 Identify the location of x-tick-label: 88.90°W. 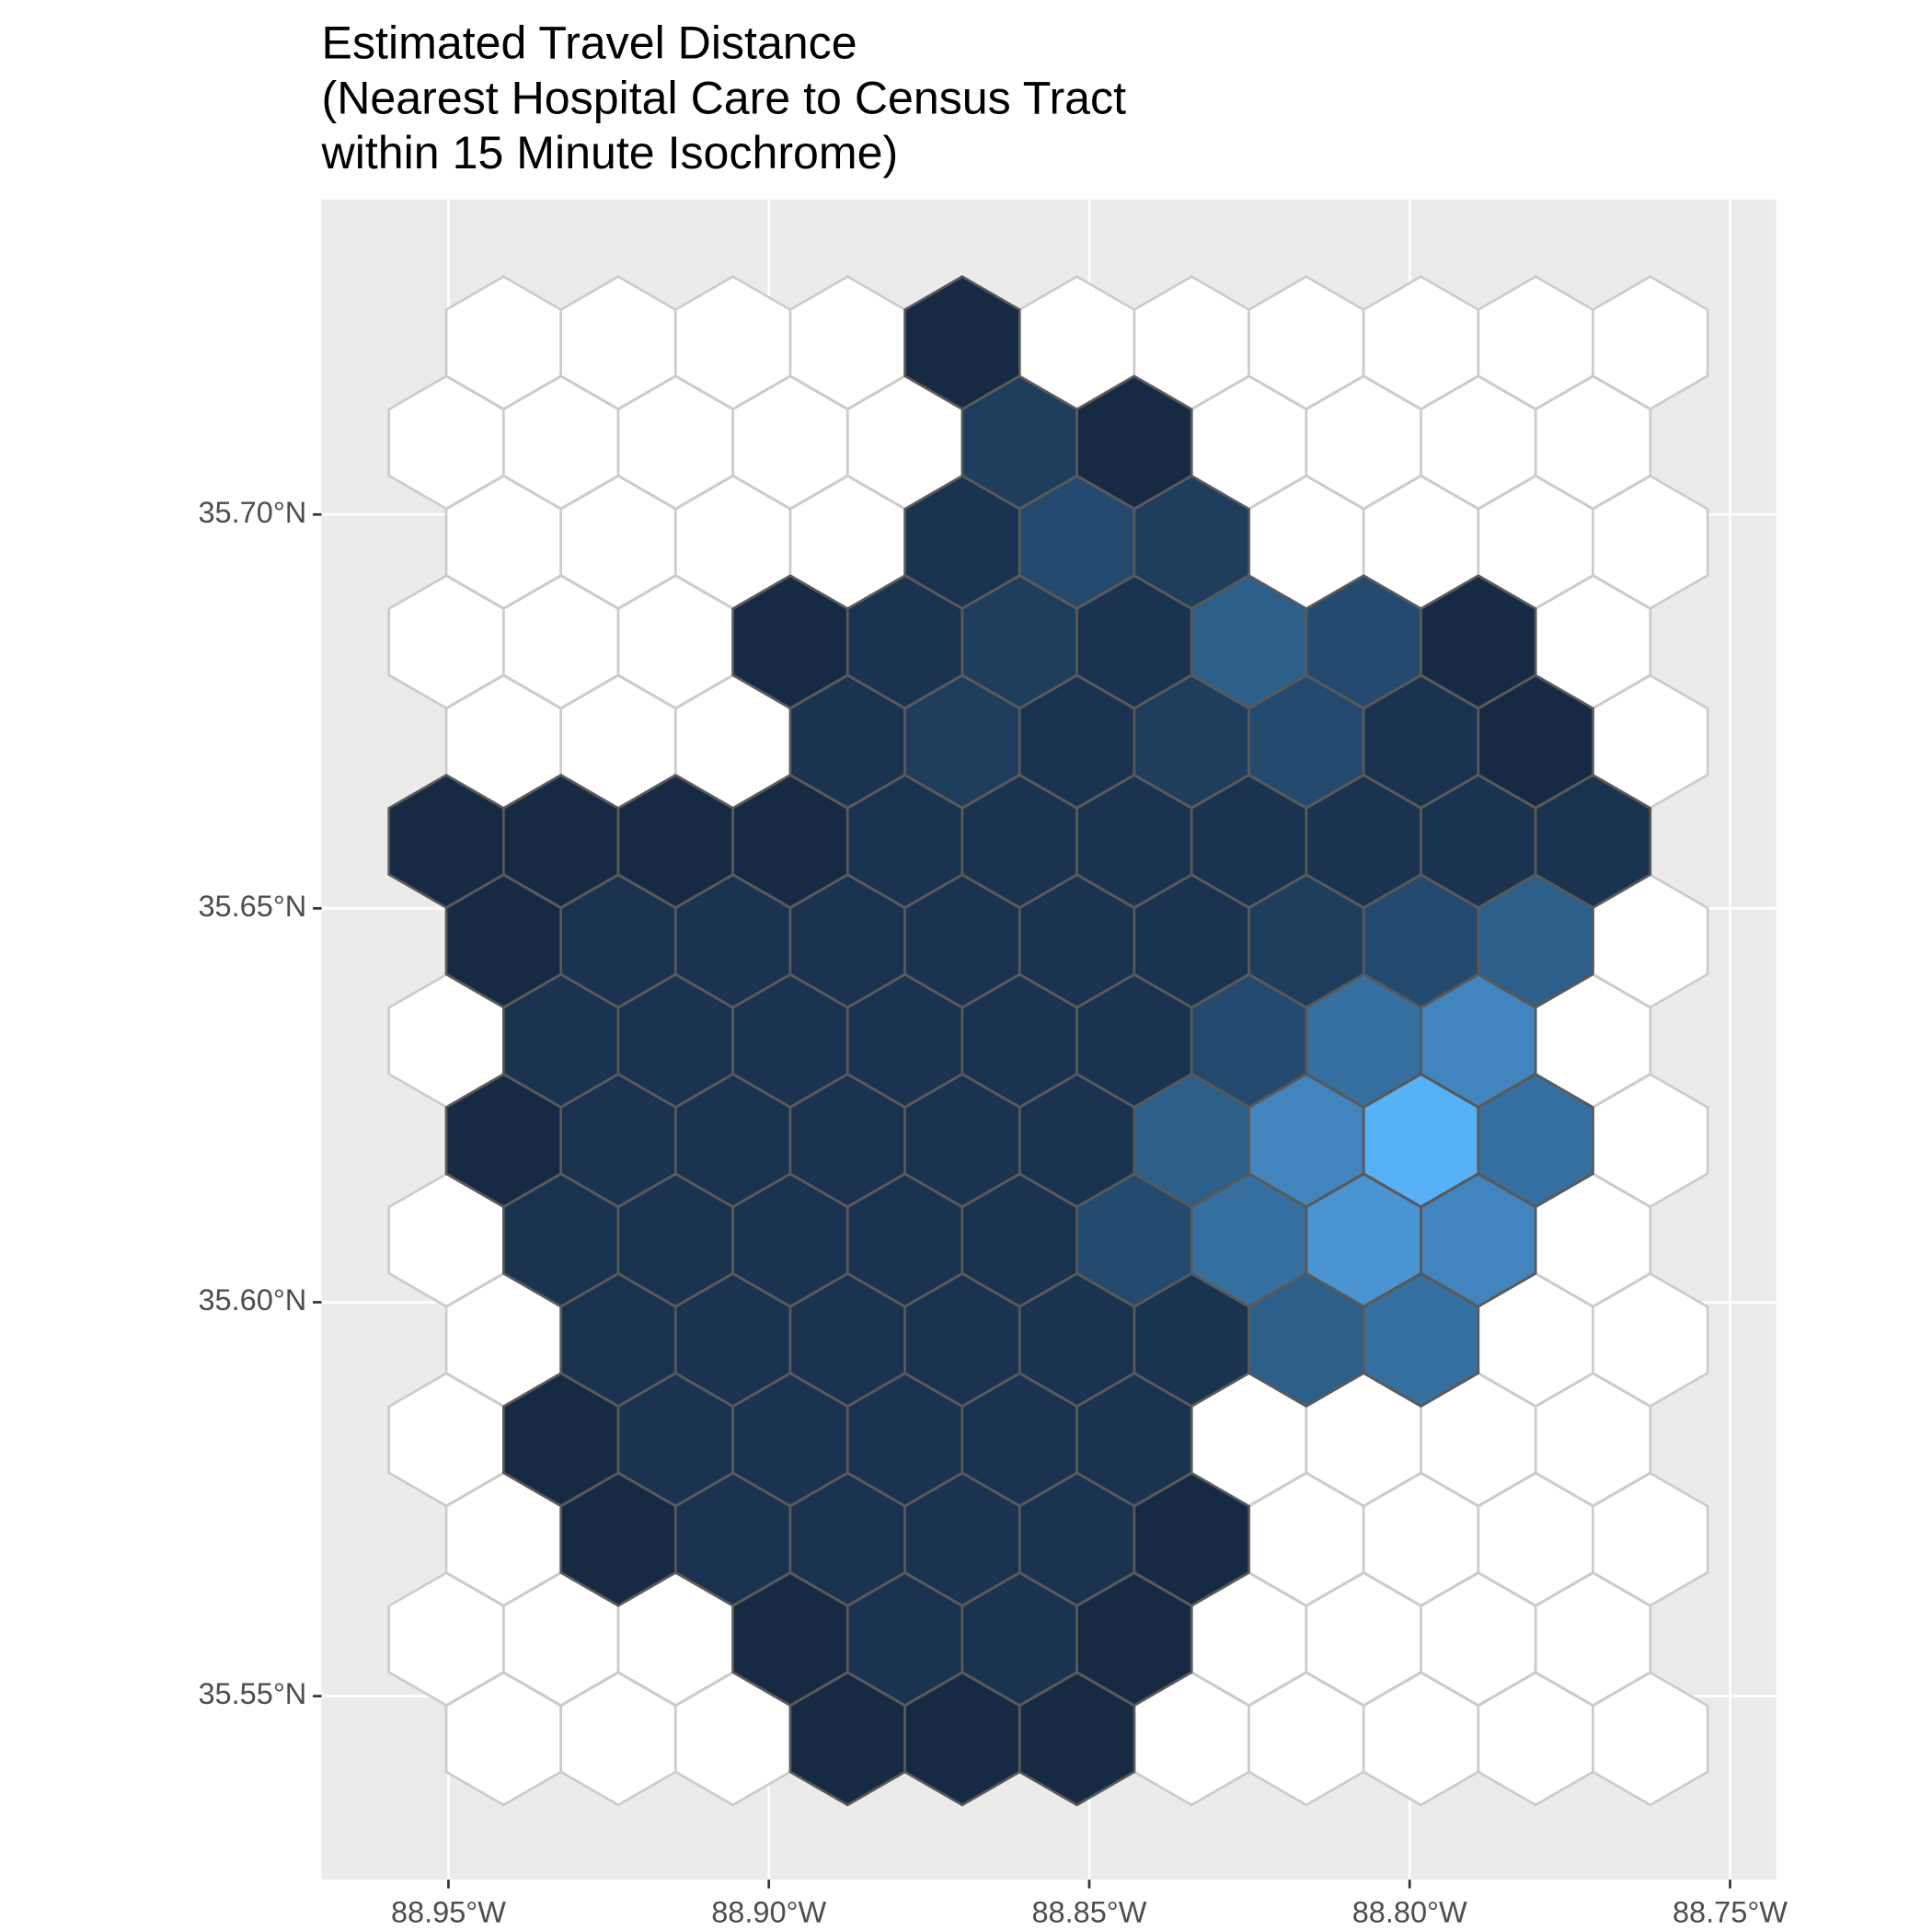
(768, 1913).